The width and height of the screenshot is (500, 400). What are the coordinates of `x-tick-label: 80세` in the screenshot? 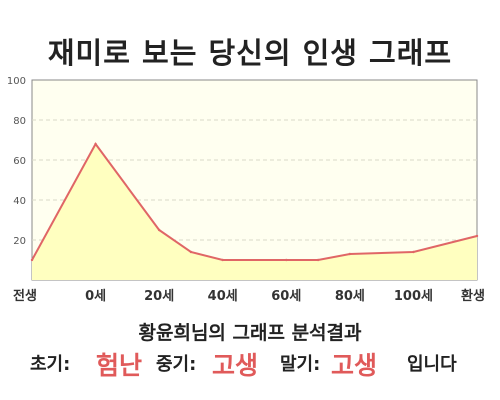 It's located at (350, 296).